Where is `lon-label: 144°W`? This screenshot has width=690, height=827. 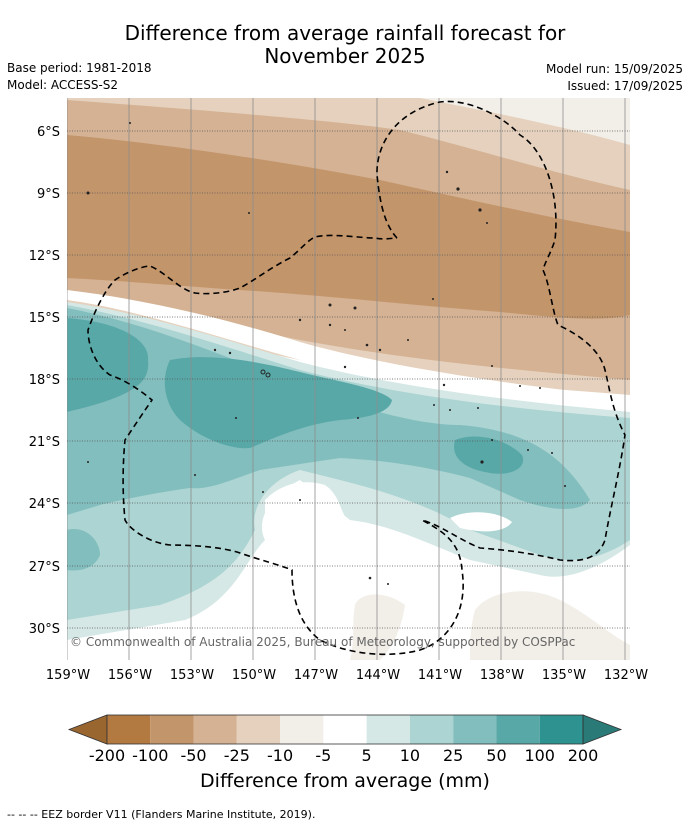 lon-label: 144°W is located at coordinates (378, 675).